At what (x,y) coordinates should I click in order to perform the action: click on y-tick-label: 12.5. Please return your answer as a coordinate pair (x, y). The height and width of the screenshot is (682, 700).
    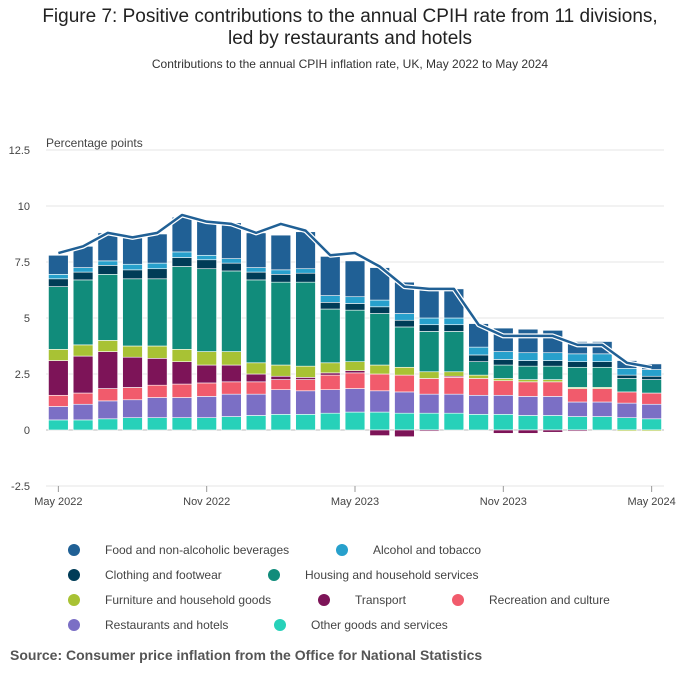
    Looking at the image, I should click on (19, 151).